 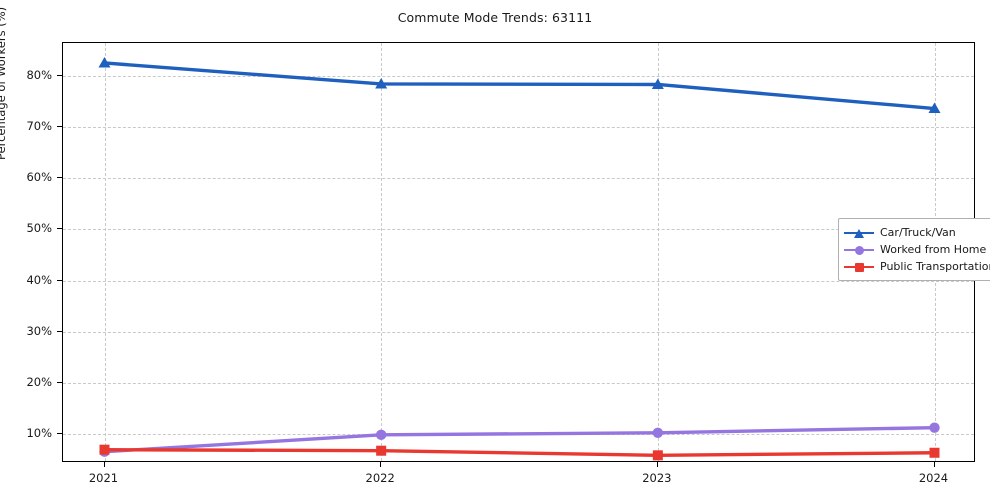 I want to click on y-axis-tick-label: 70%, so click(x=39, y=126).